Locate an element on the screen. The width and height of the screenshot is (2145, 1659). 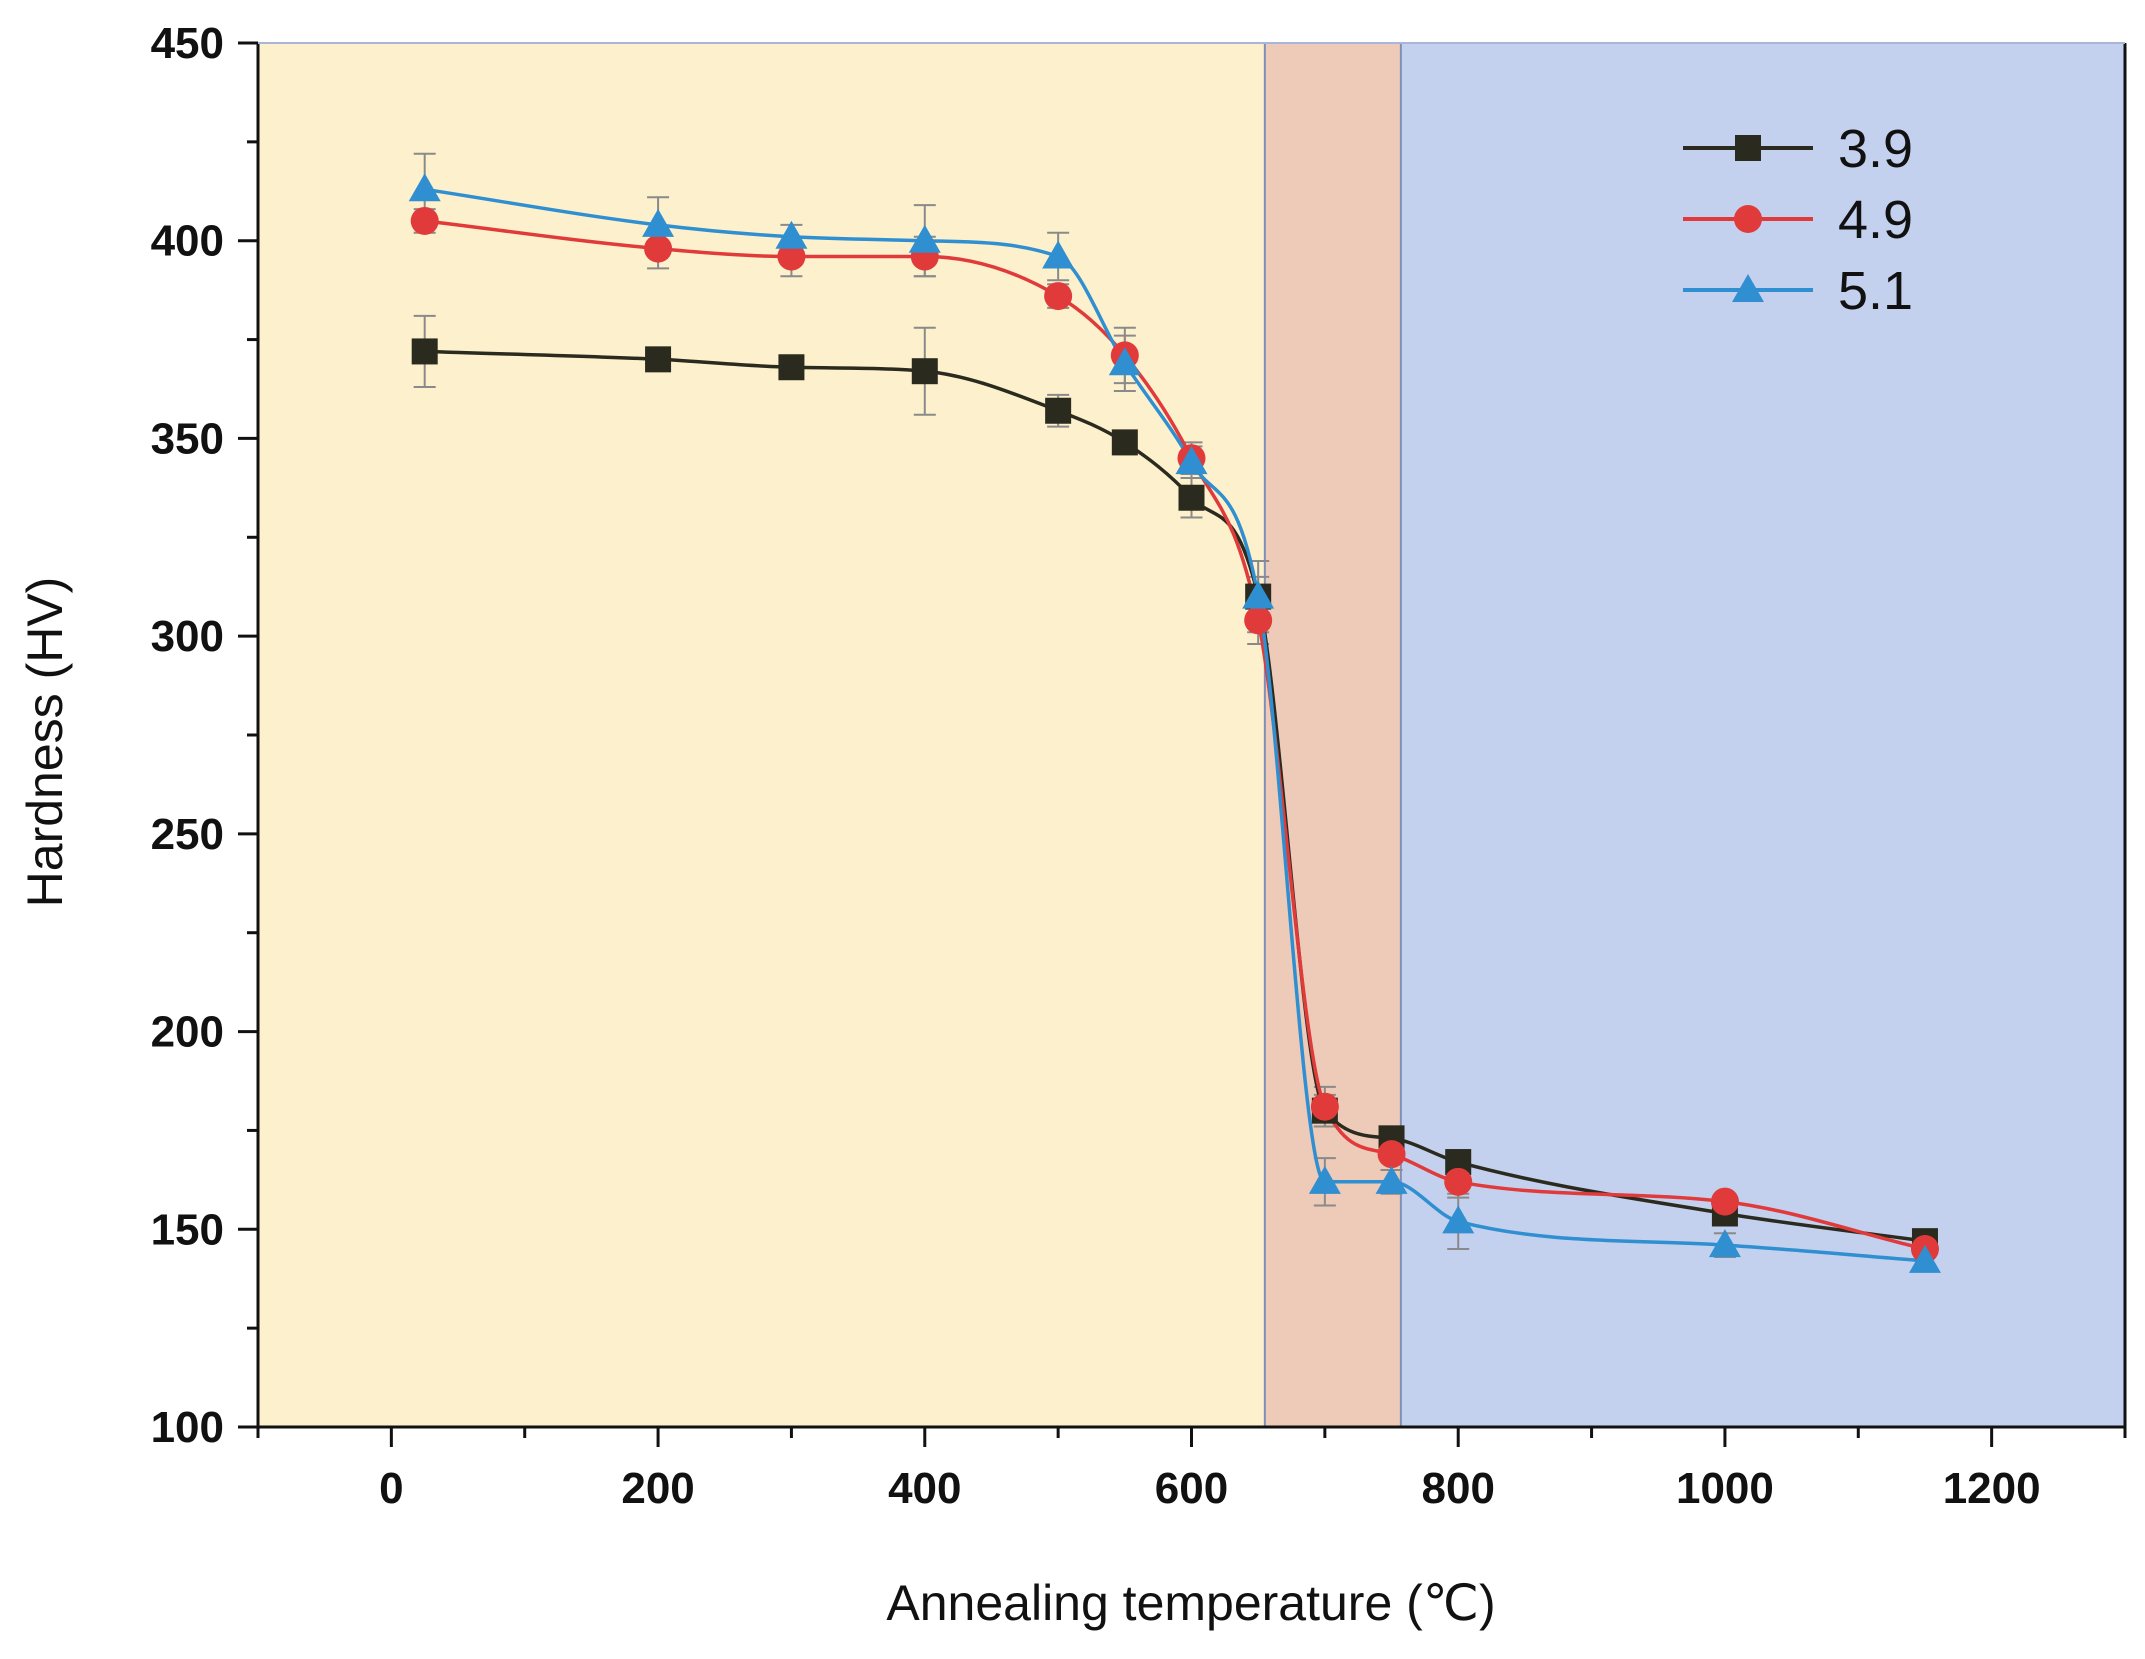
y-tick-label-350: 350 is located at coordinates (187, 438).